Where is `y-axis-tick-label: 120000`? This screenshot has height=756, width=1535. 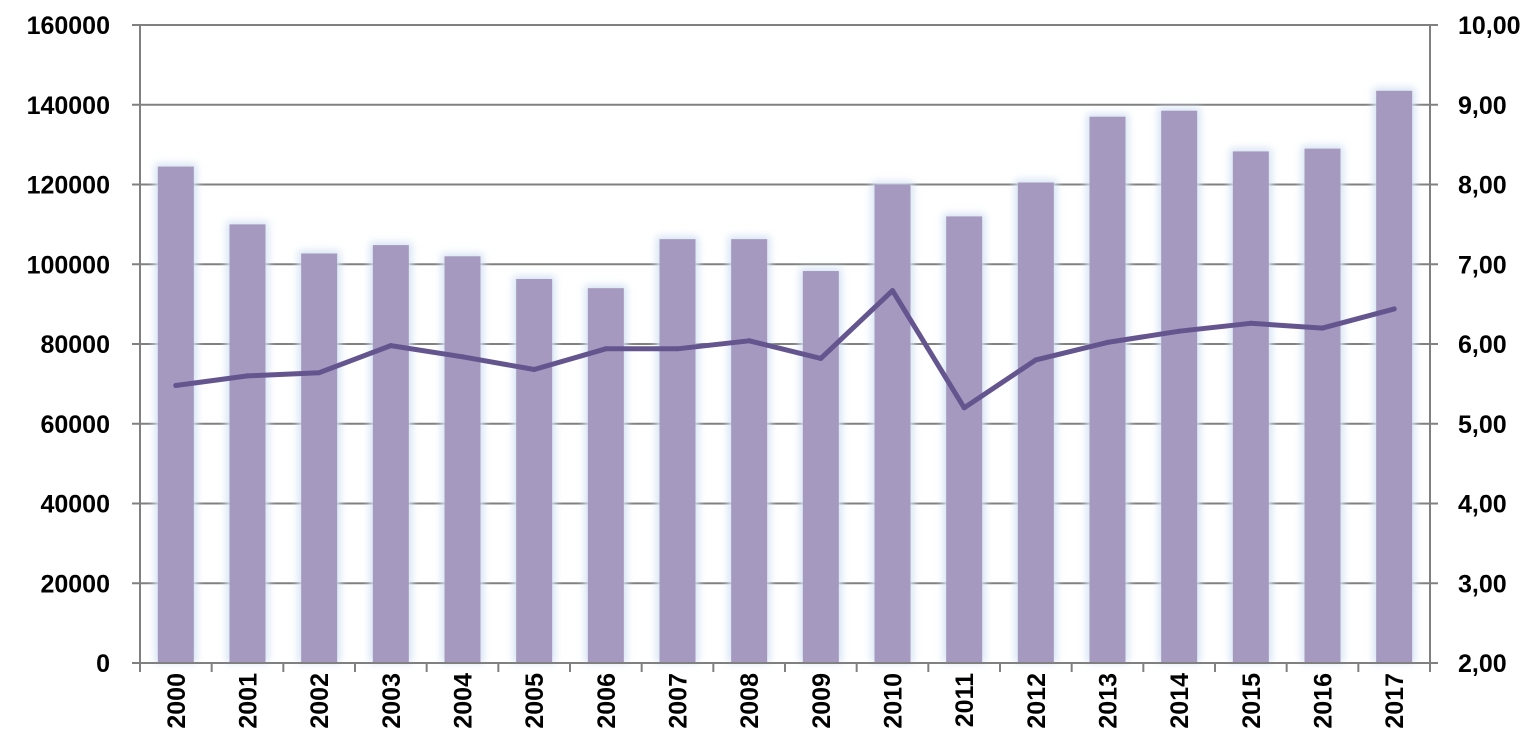 y-axis-tick-label: 120000 is located at coordinates (68, 186).